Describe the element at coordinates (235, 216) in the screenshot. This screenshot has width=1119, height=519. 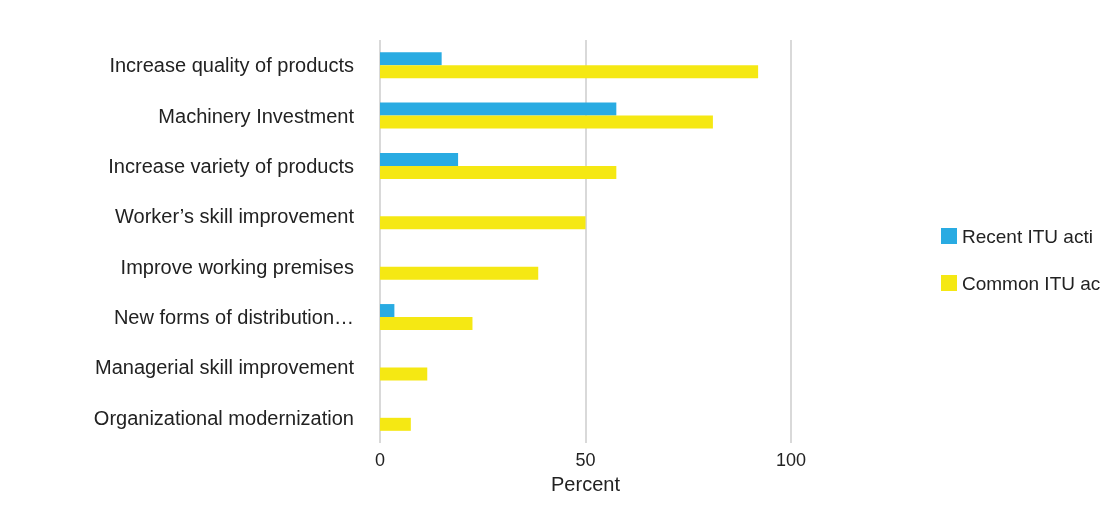
I see `y-tick-label: Worker’s skill improvement` at that location.